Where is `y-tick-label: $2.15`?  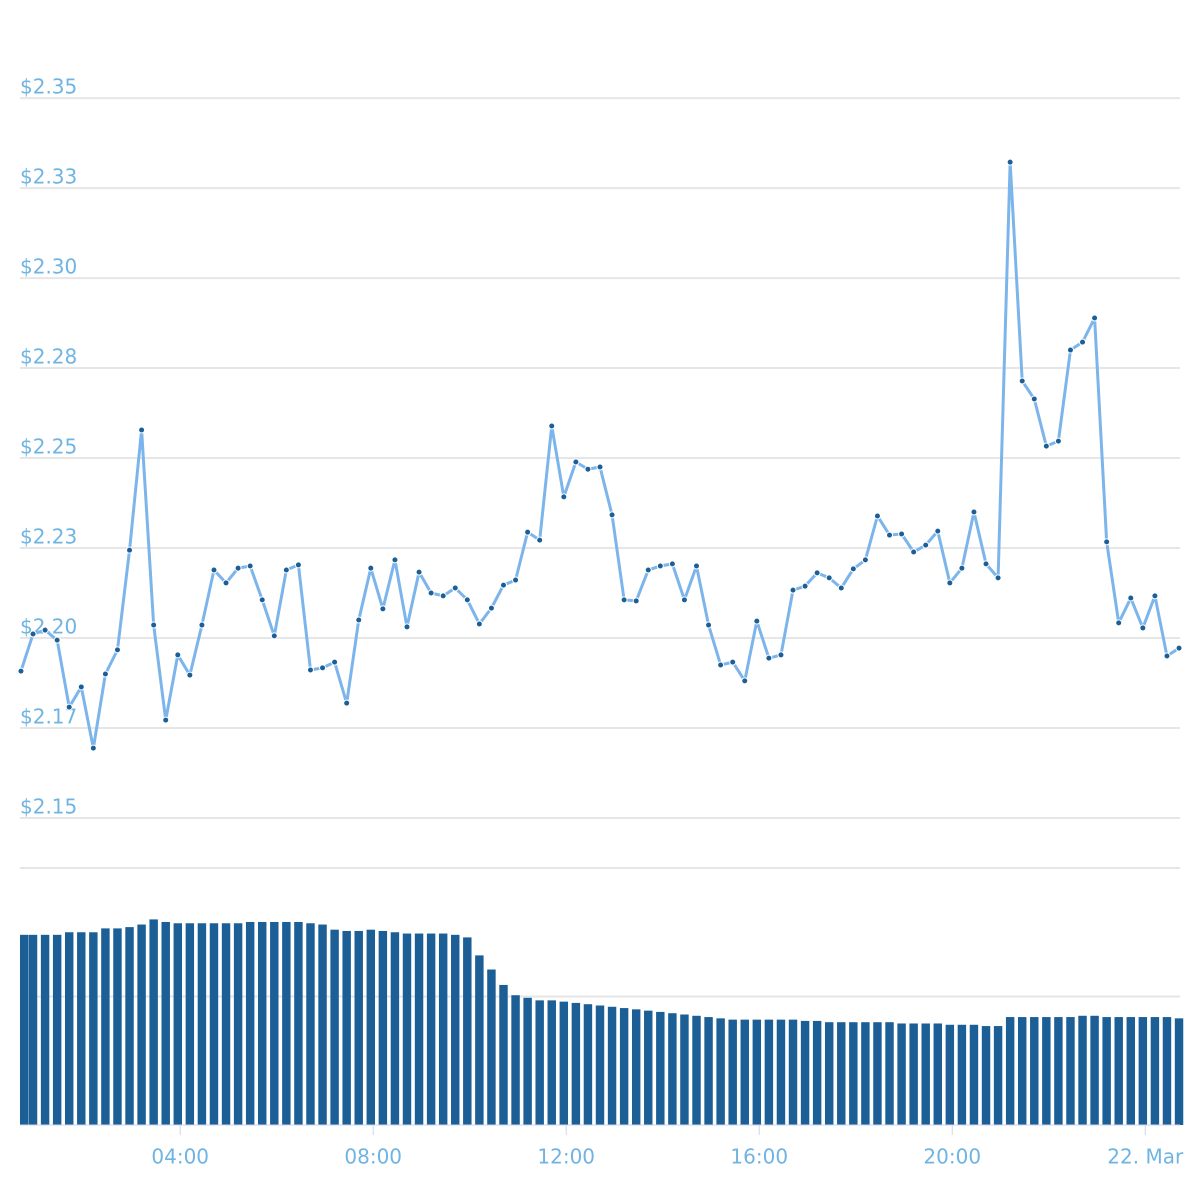 y-tick-label: $2.15 is located at coordinates (48, 806).